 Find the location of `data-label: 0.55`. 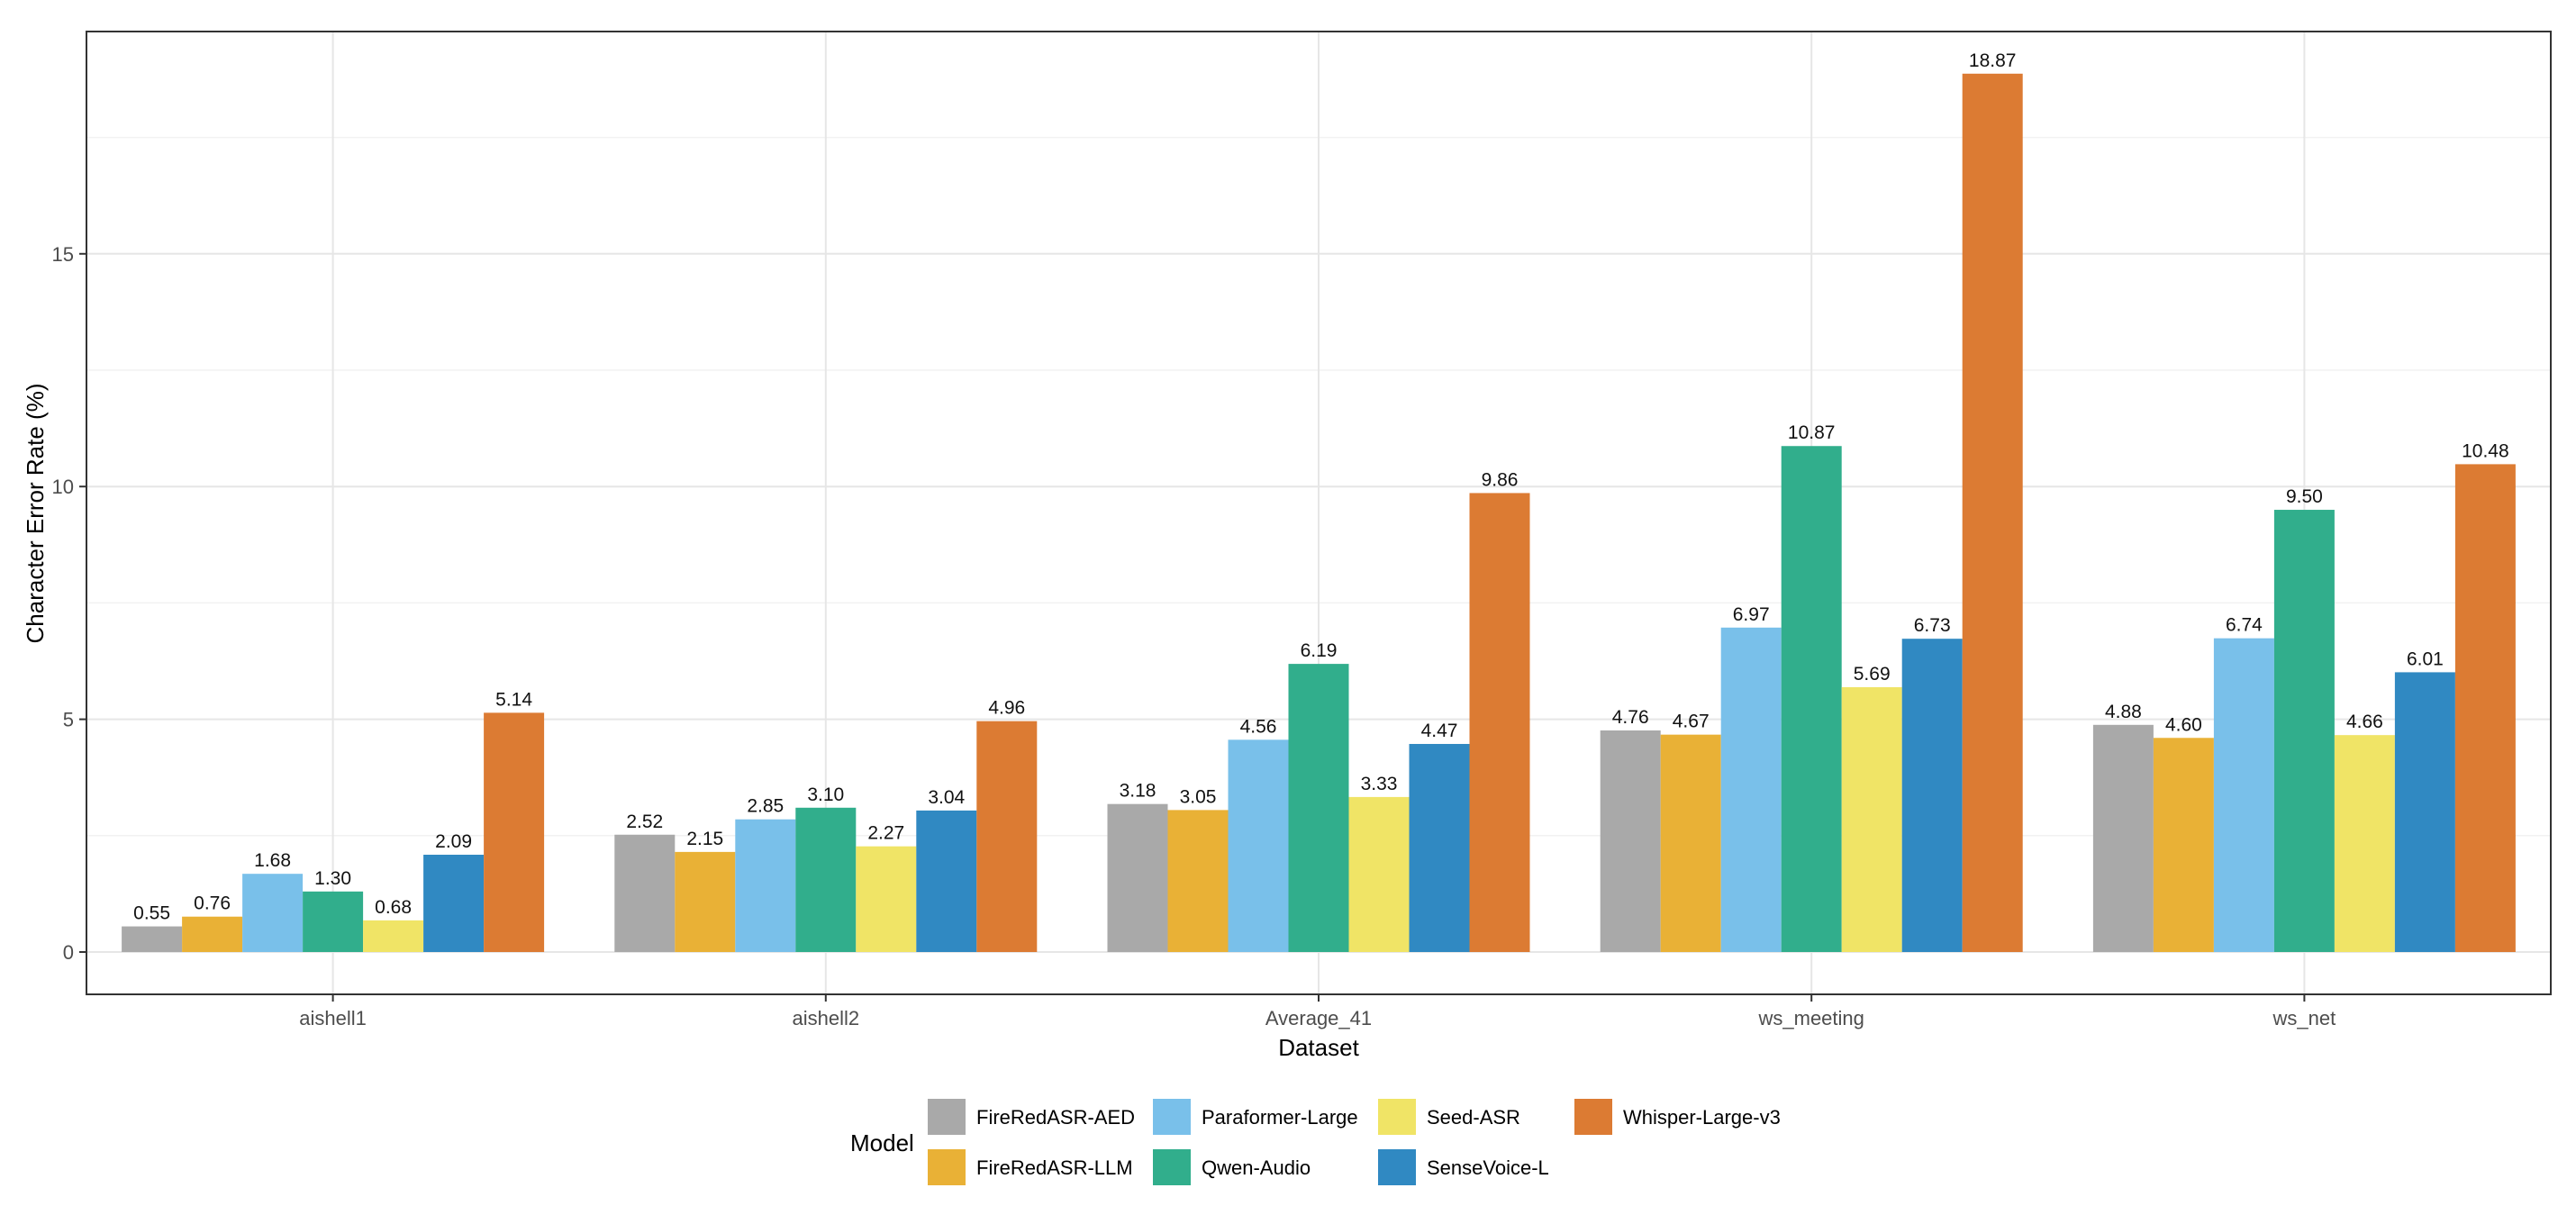

data-label: 0.55 is located at coordinates (151, 914).